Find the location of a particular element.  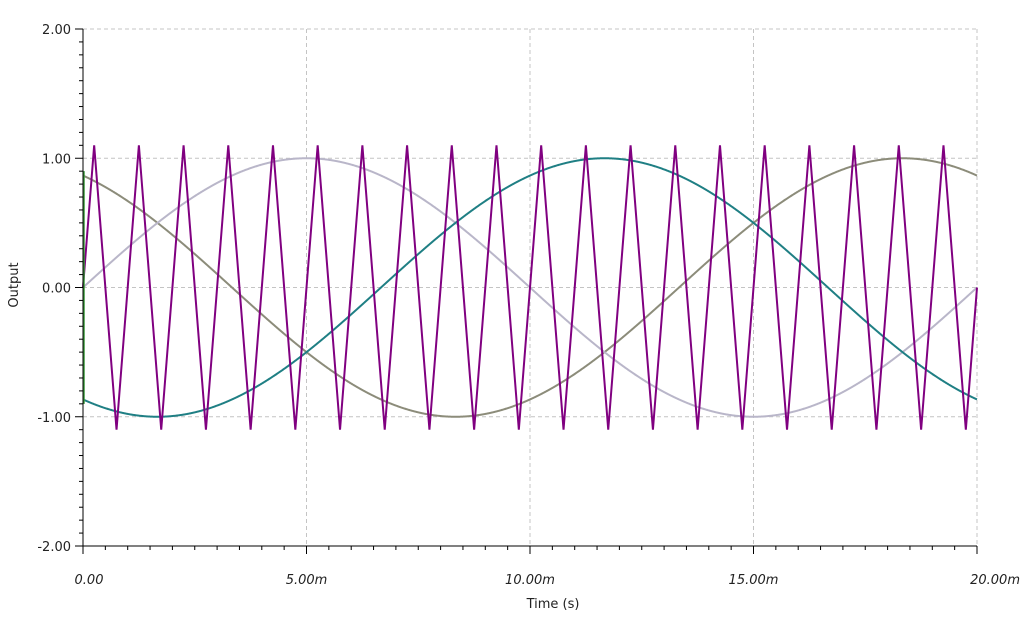

y-tick-label: 2.00 is located at coordinates (56, 30).